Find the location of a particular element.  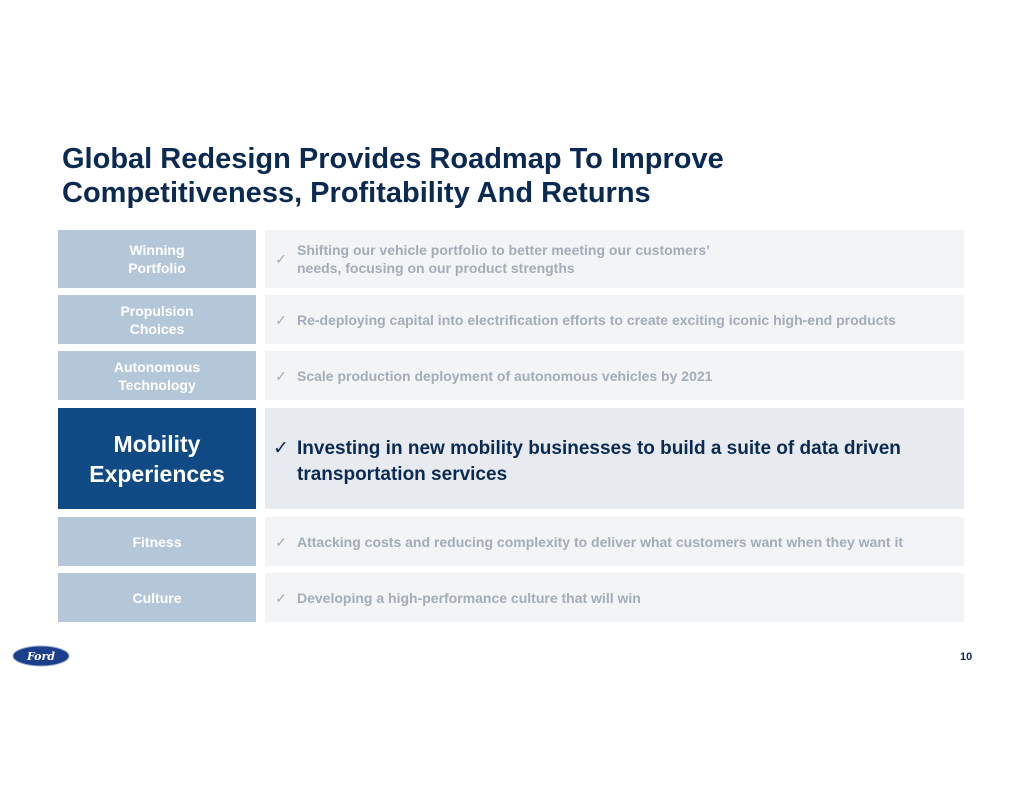

svg-text: Ford is located at coordinates (40, 656).